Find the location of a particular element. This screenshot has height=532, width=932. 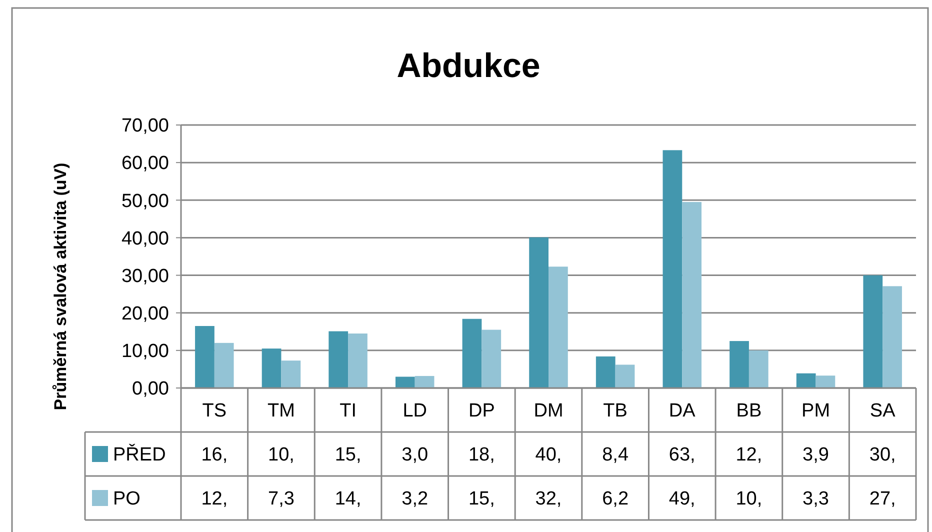

data-label: 6,2 is located at coordinates (615, 499).